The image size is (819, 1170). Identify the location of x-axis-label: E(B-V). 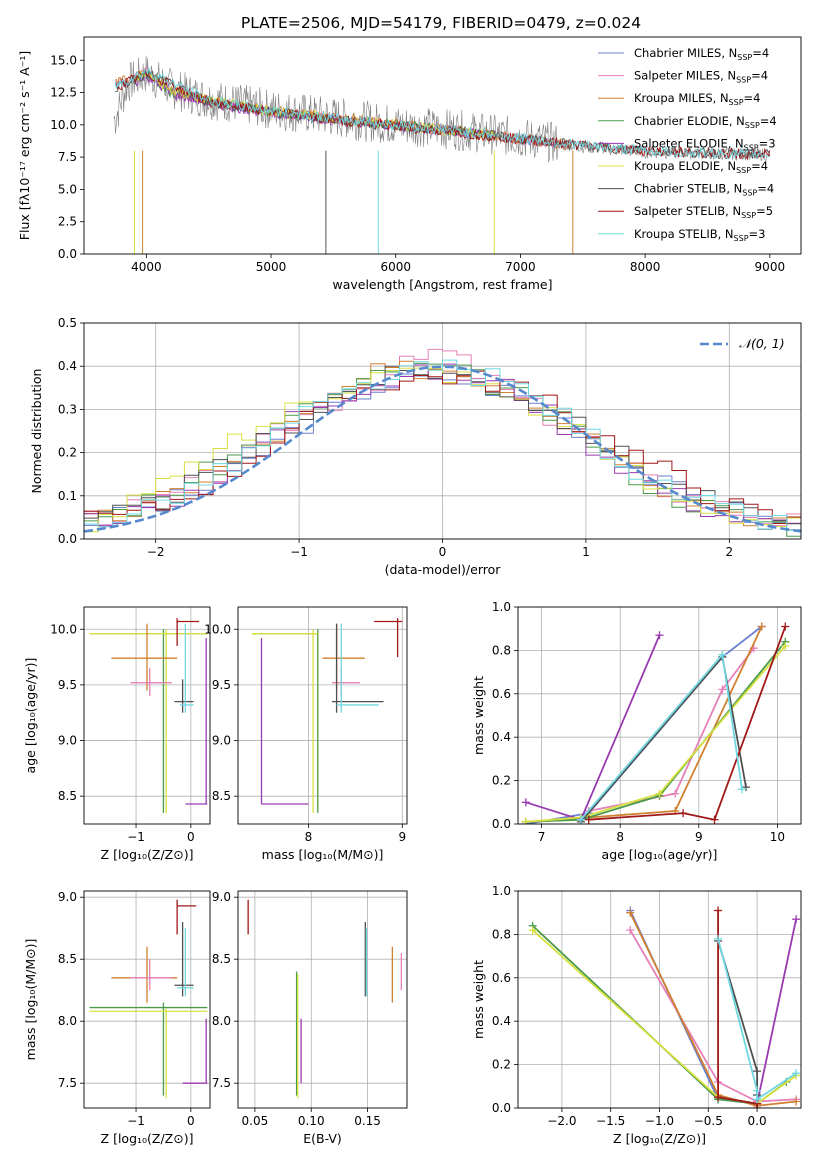
(322, 1138).